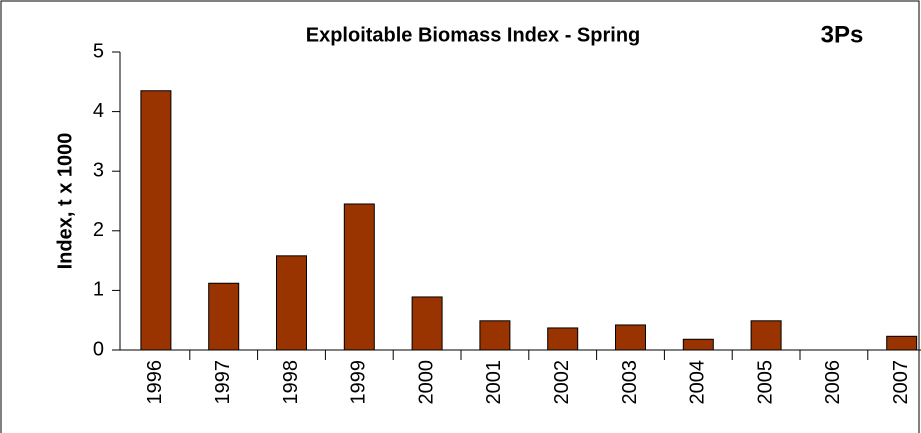  What do you see at coordinates (155, 382) in the screenshot?
I see `x-tick-label: 1996` at bounding box center [155, 382].